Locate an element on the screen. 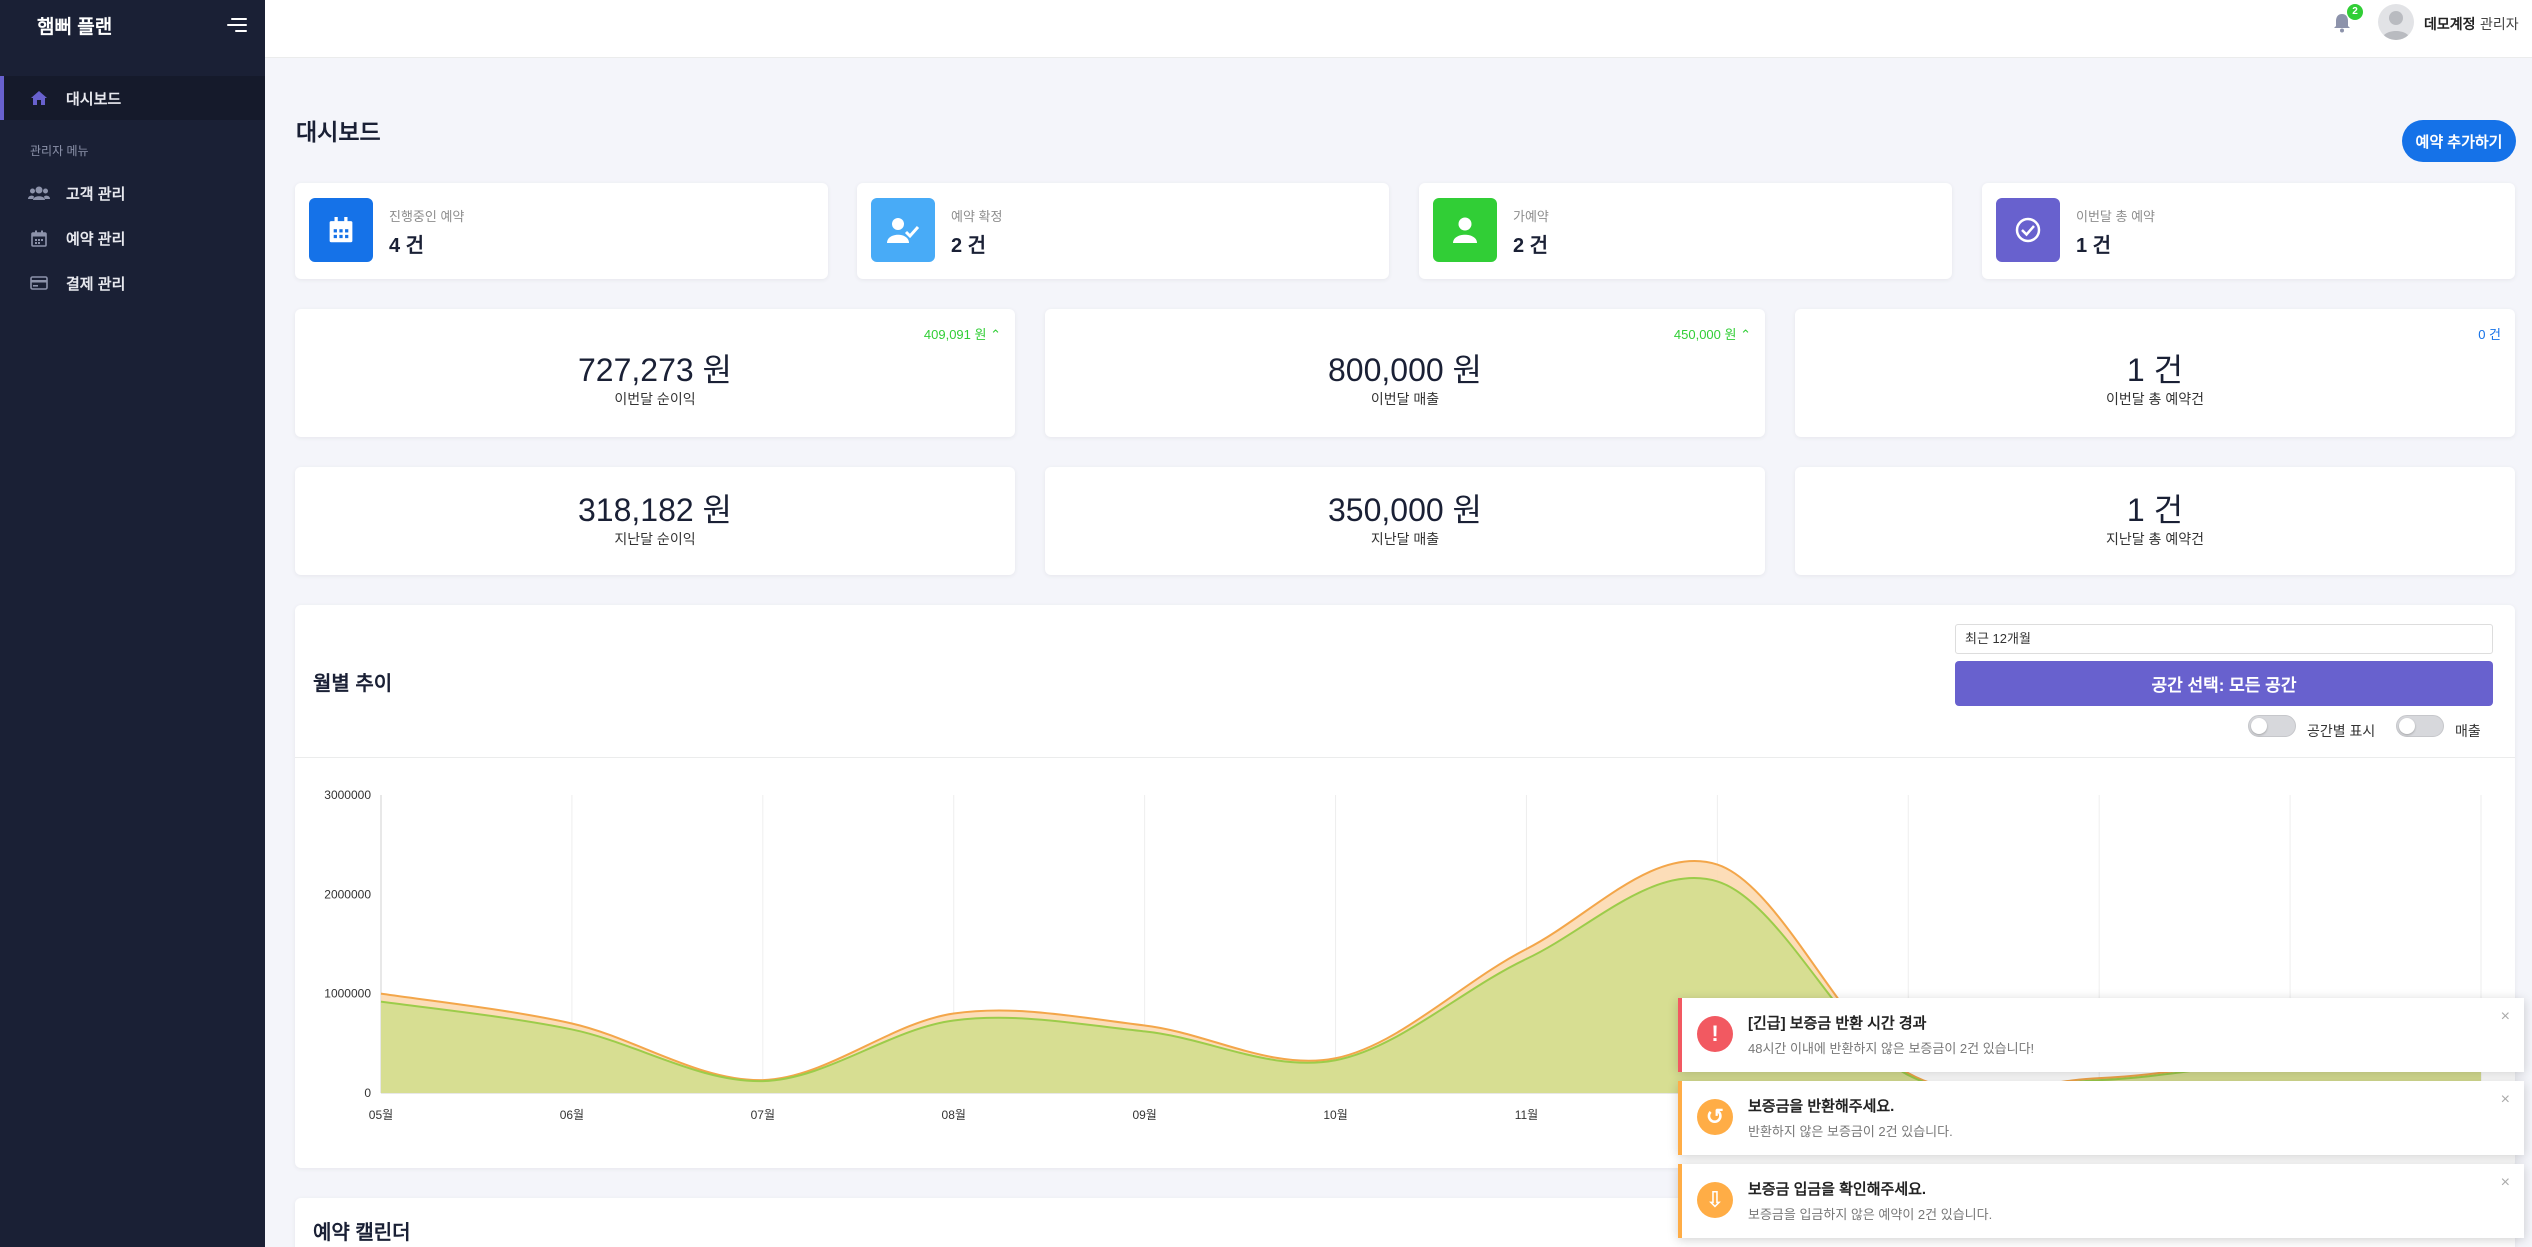  sidebar-item-label: 고객 관리 is located at coordinates (96, 194).